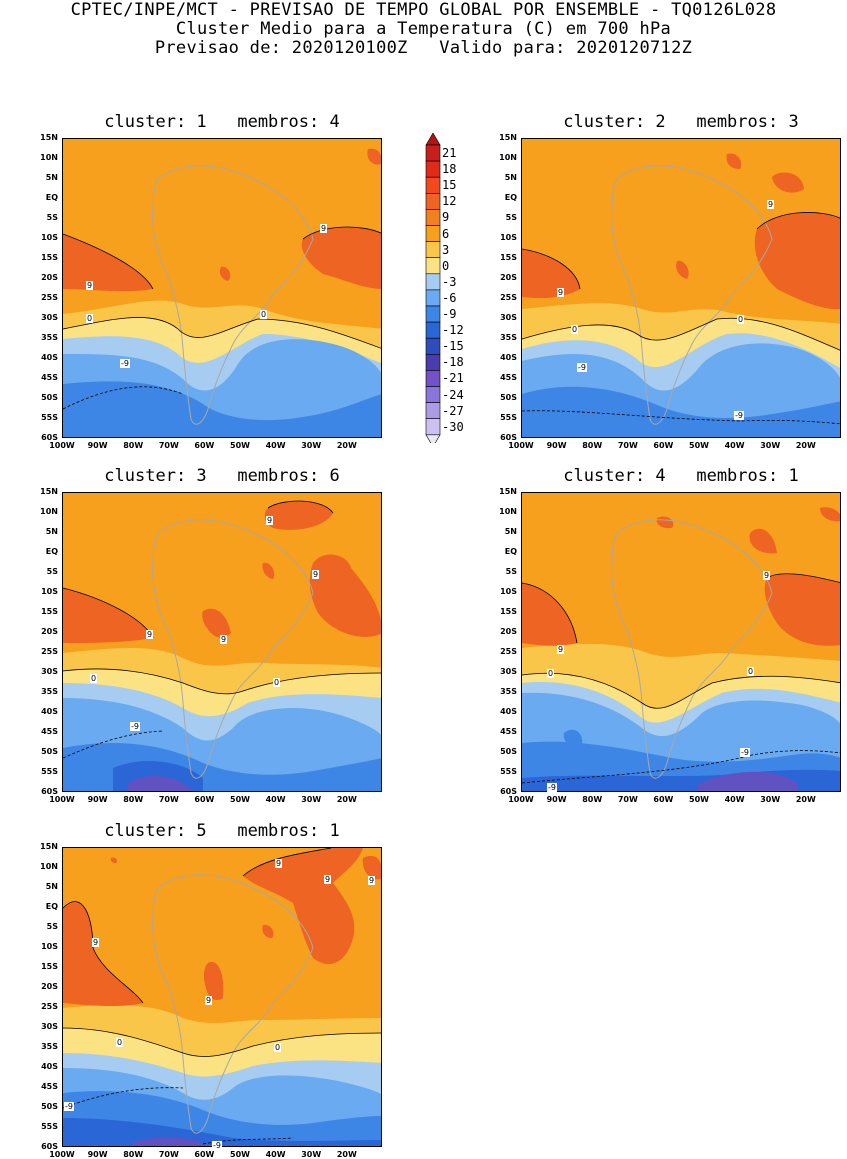 The image size is (847, 1159). I want to click on panel-title: cluster: 4 membros: 1, so click(681, 476).